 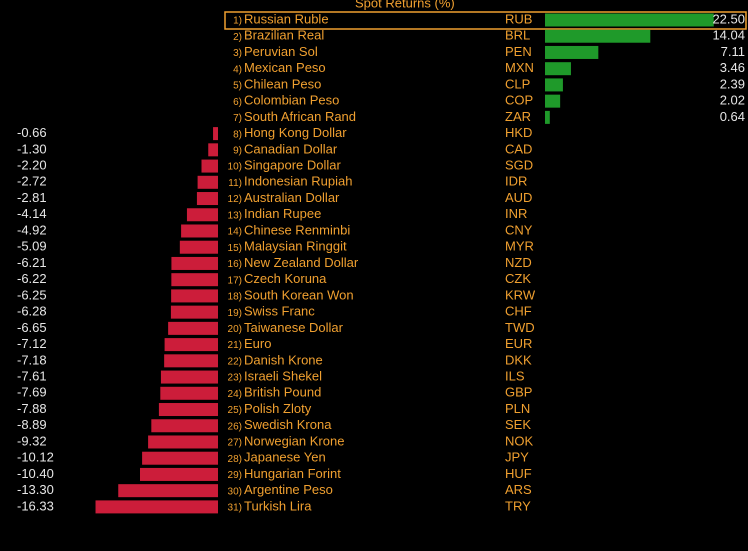 I want to click on rank: 22), so click(x=235, y=361).